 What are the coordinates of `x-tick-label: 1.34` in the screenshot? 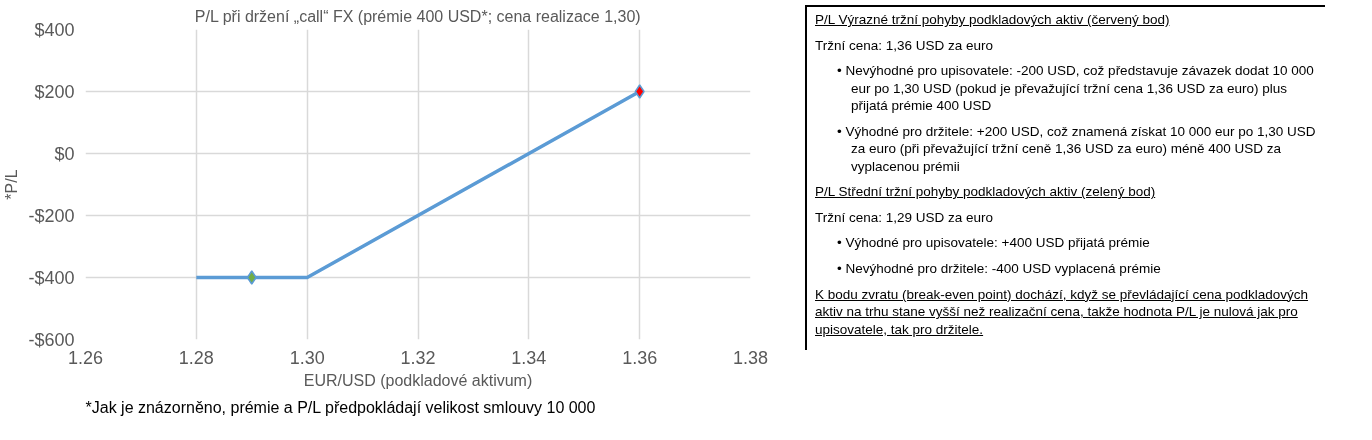 It's located at (529, 357).